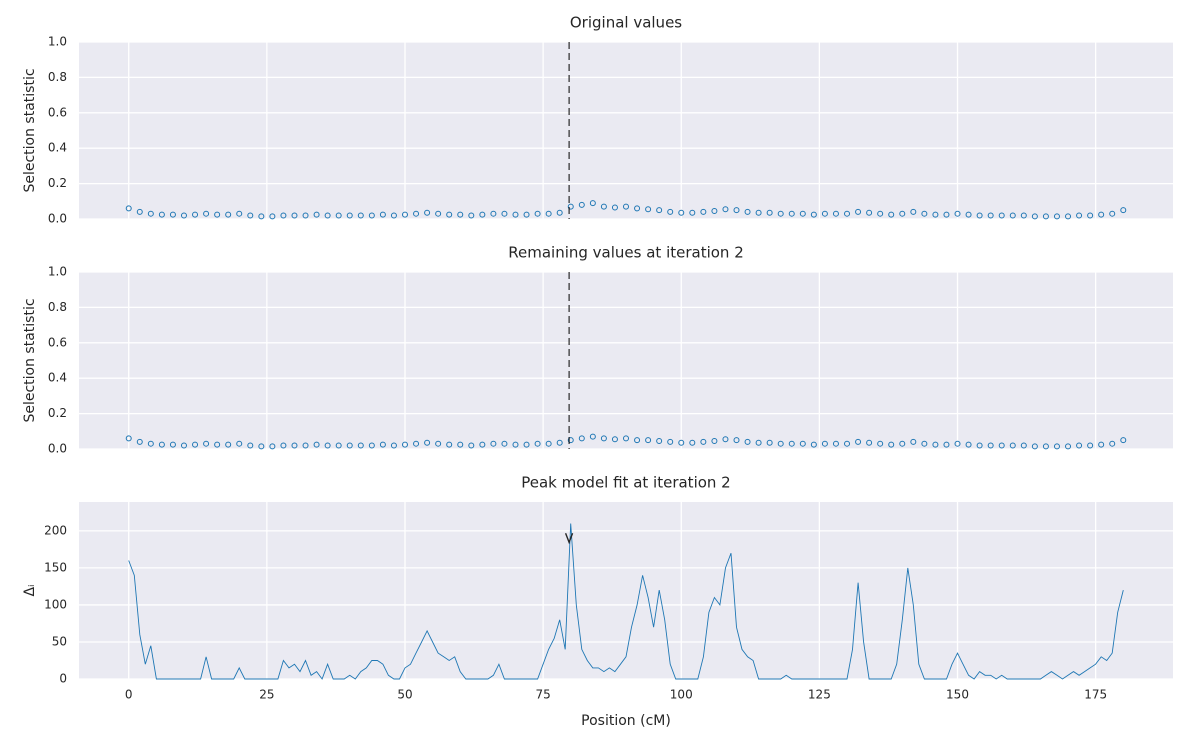  What do you see at coordinates (57, 183) in the screenshot?
I see `y-tick-label: 0.2` at bounding box center [57, 183].